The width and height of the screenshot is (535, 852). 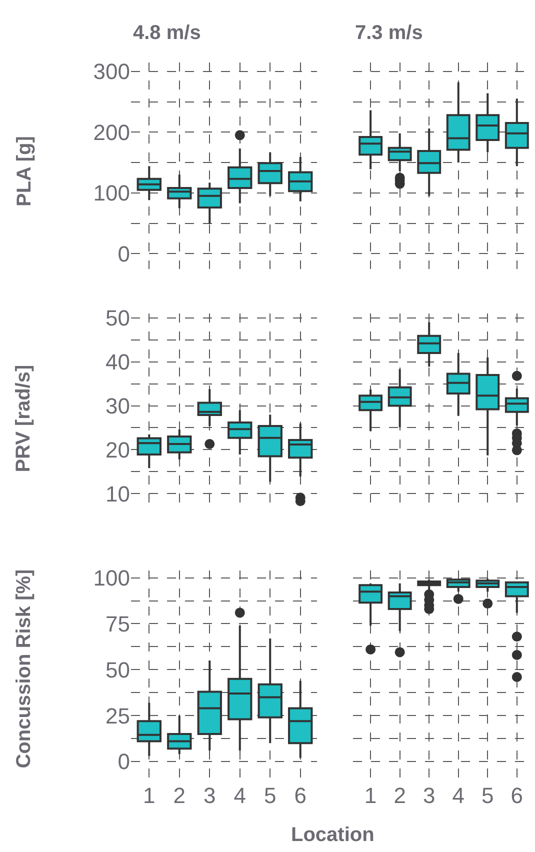 I want to click on y-tick-label: 40, so click(x=118, y=362).